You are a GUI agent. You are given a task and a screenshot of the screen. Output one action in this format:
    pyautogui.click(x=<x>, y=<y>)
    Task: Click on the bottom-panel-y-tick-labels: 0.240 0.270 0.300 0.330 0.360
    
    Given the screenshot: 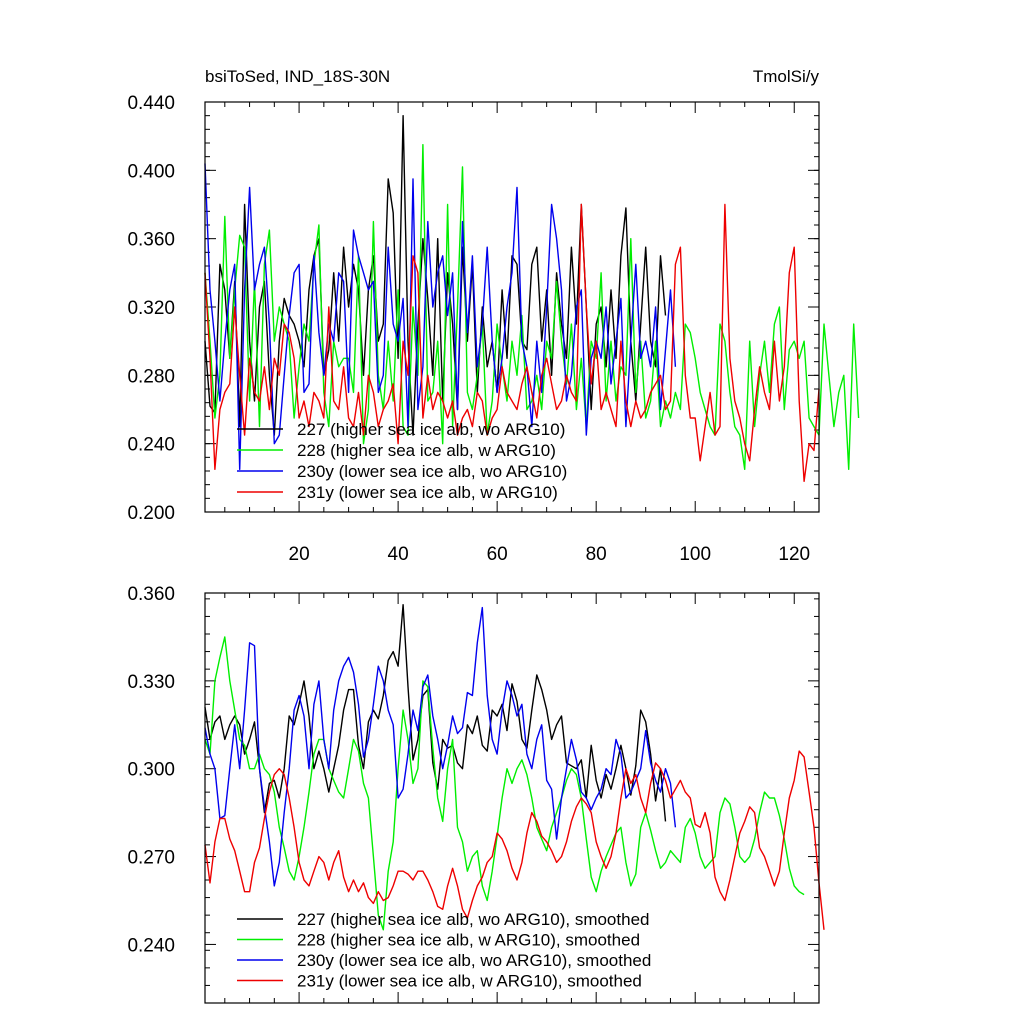 What is the action you would take?
    pyautogui.click(x=151, y=770)
    